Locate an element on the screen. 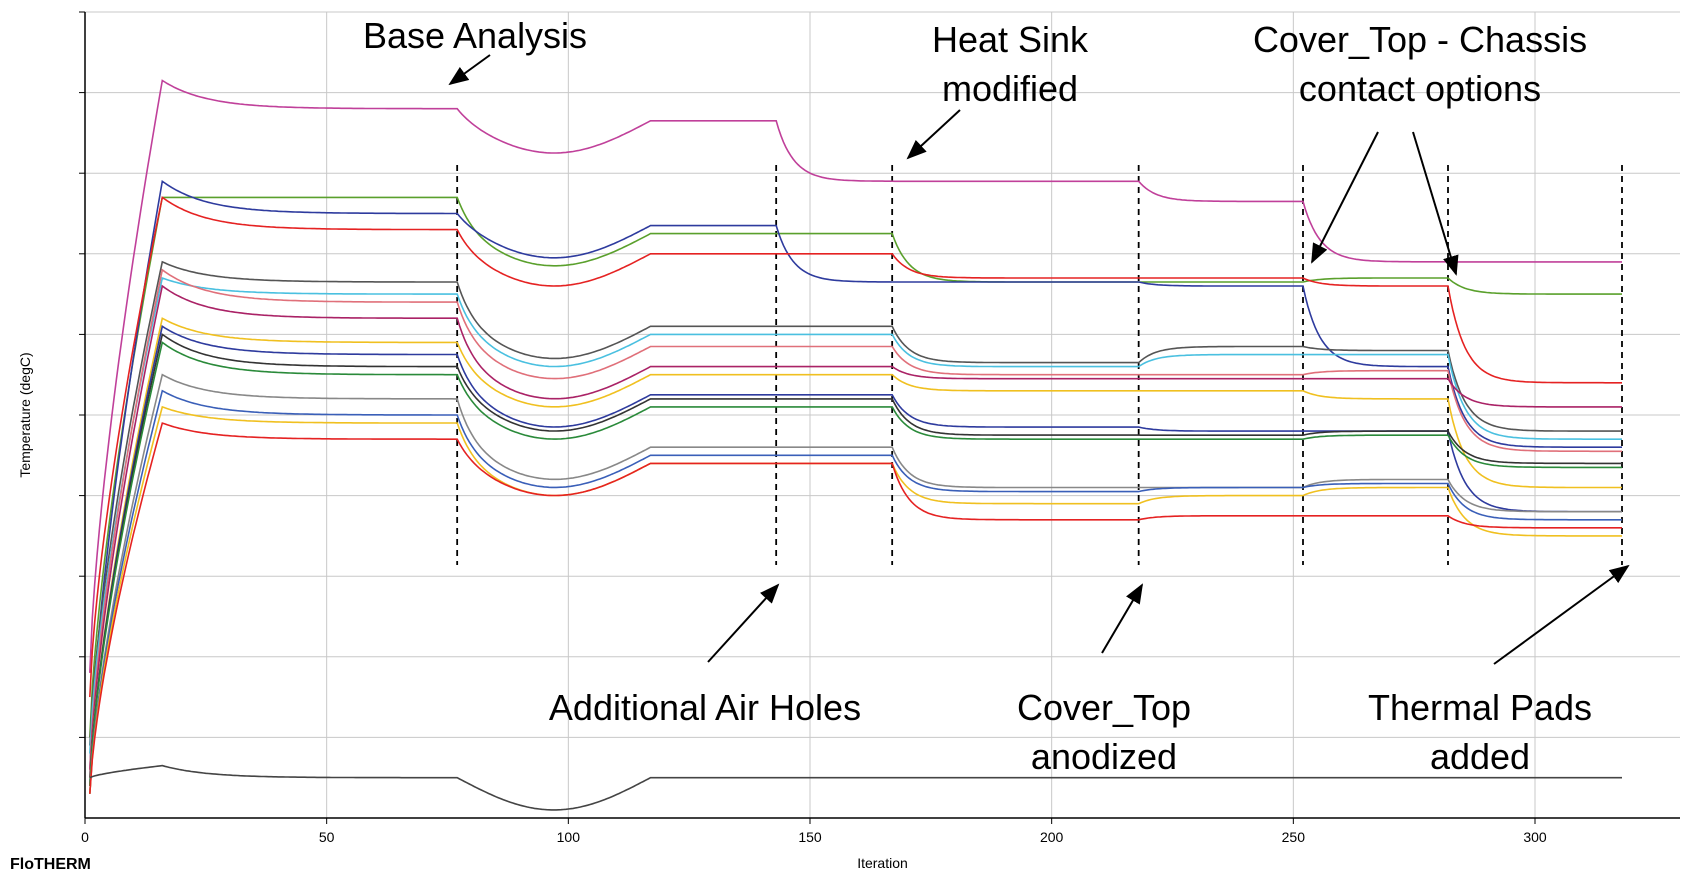 This screenshot has width=1689, height=880. x-tick-label: 100 is located at coordinates (569, 837).